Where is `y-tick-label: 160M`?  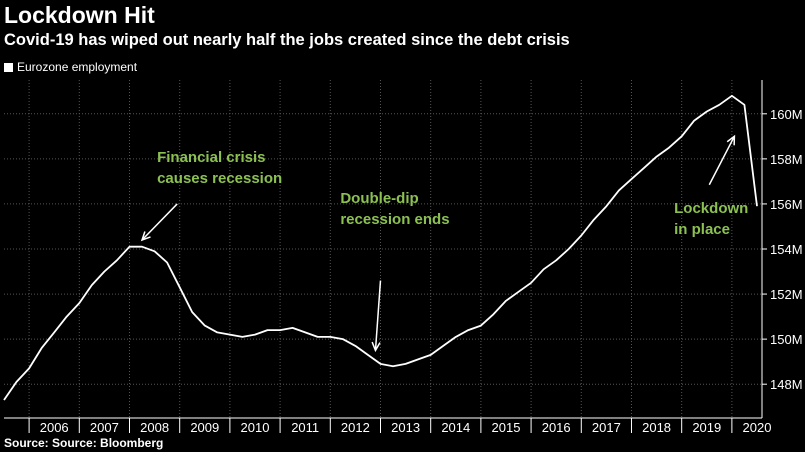
y-tick-label: 160M is located at coordinates (786, 114).